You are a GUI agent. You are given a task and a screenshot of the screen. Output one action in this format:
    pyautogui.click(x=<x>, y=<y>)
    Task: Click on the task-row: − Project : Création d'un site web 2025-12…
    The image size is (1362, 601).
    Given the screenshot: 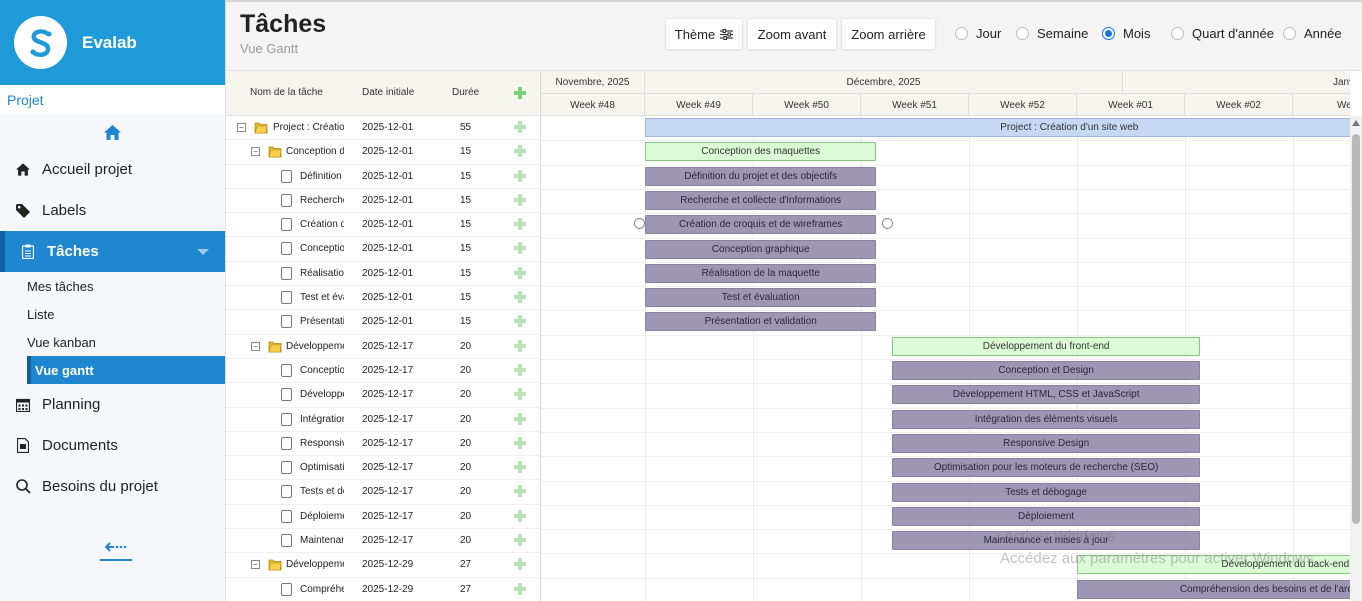 What is the action you would take?
    pyautogui.click(x=383, y=128)
    